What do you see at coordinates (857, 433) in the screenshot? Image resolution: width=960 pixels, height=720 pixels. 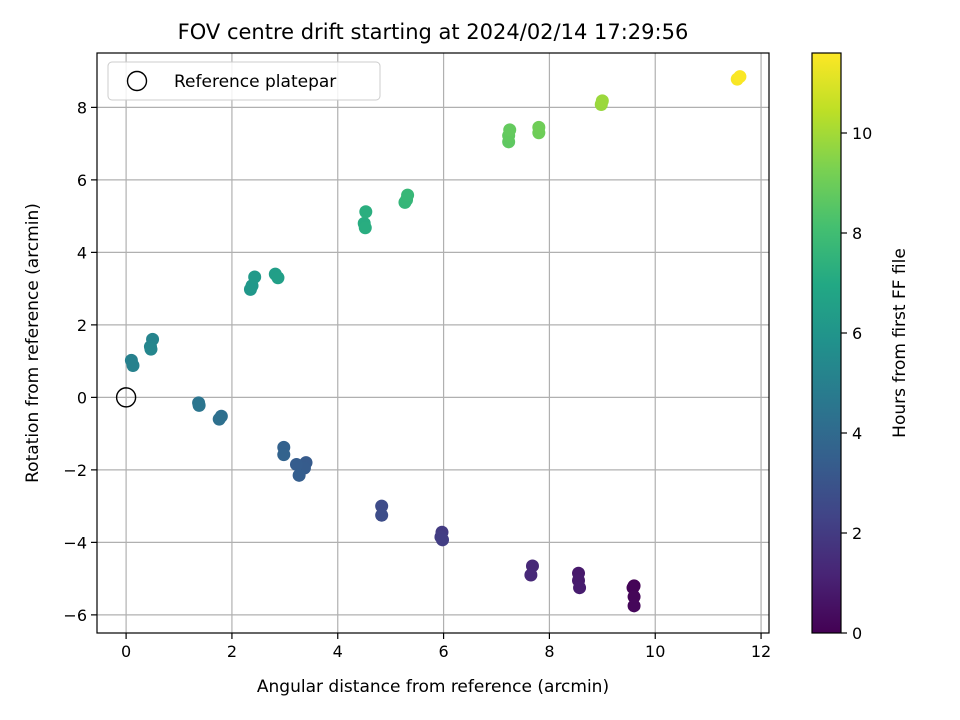 I see `colorbar-tick-label: 4` at bounding box center [857, 433].